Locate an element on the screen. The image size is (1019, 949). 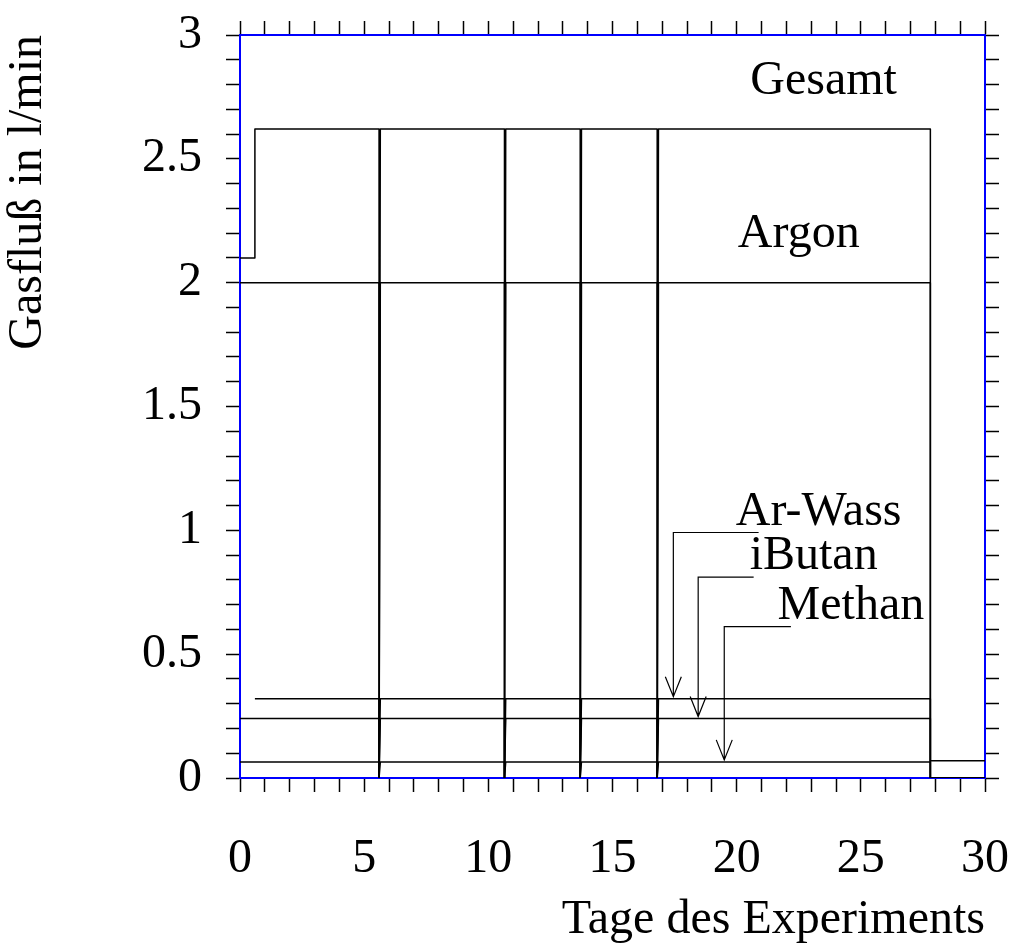
x-tick-label: 20 is located at coordinates (736, 856).